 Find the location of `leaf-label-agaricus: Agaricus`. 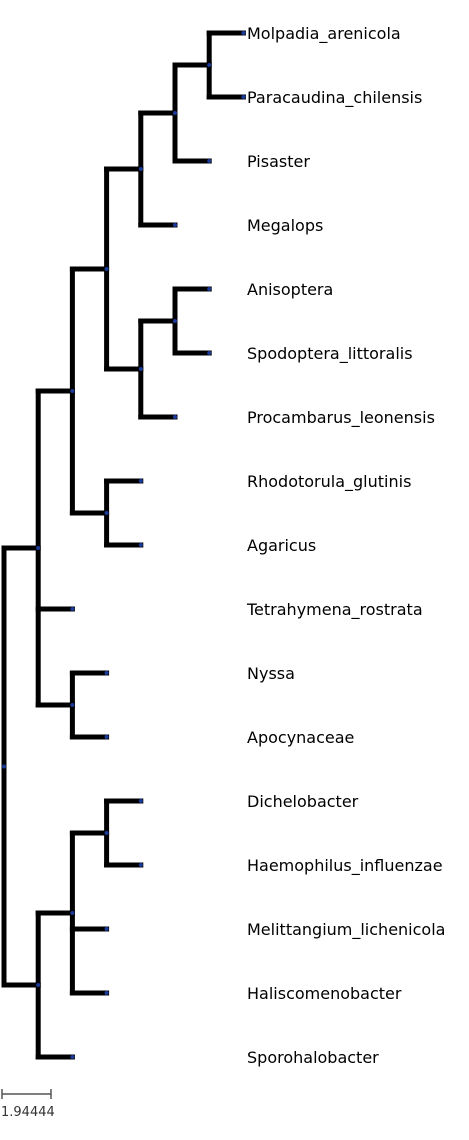

leaf-label-agaricus: Agaricus is located at coordinates (281, 545).